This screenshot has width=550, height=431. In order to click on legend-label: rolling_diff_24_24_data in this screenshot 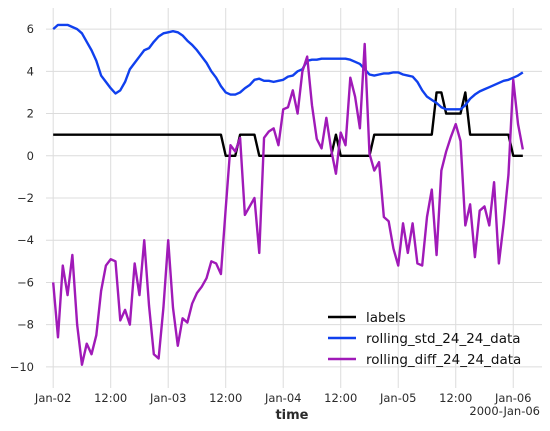, I will do `click(443, 360)`.